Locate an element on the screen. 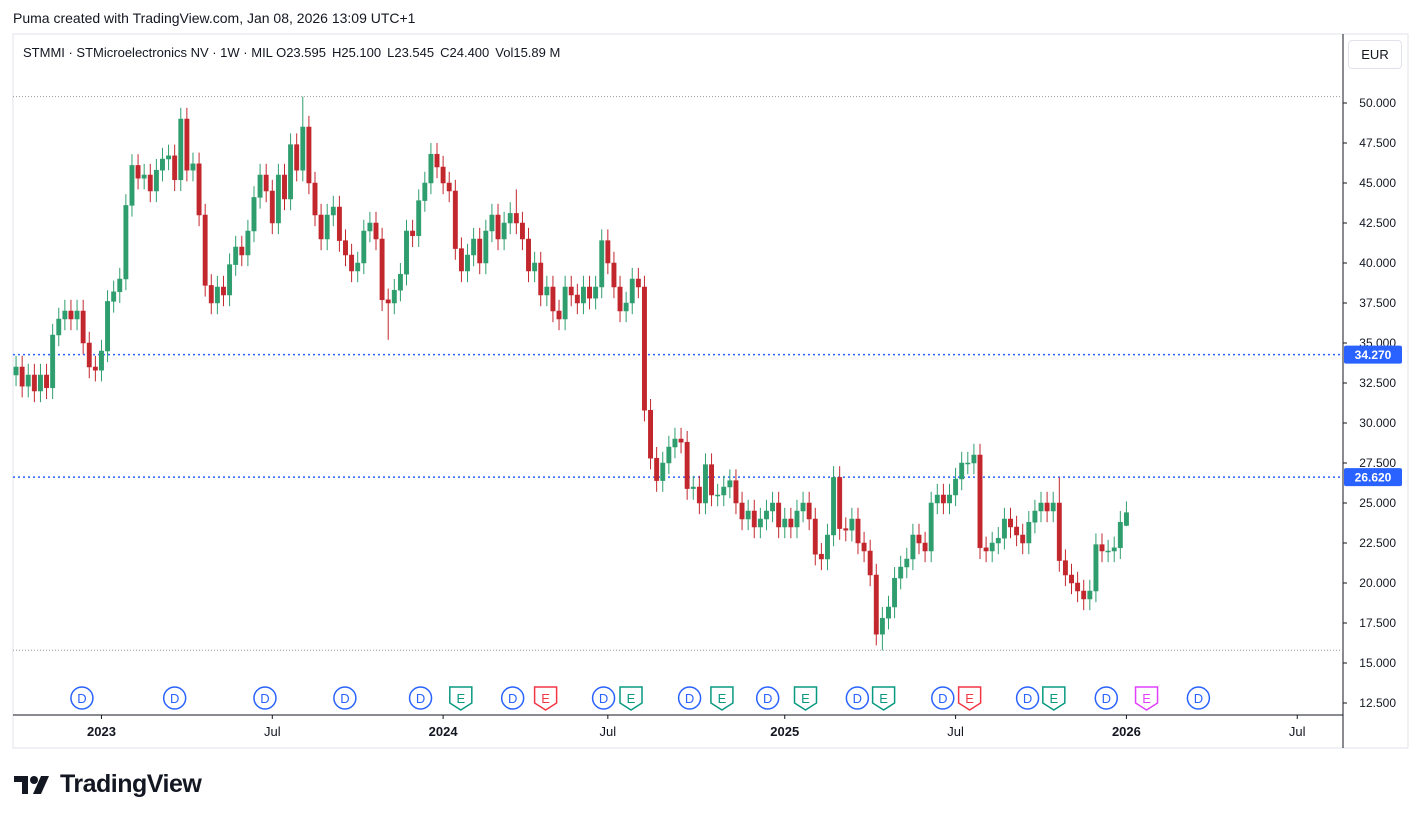 The image size is (1421, 824). ohlc-label: Vol is located at coordinates (504, 52).